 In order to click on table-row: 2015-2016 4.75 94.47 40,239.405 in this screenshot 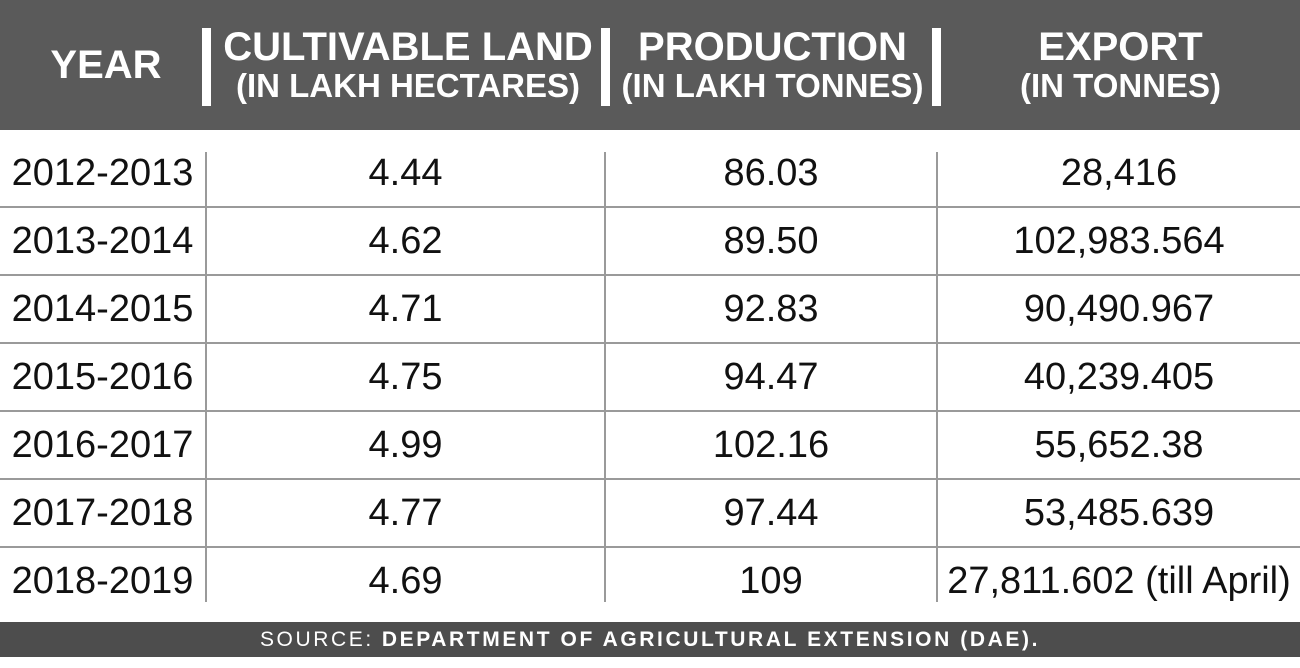, I will do `click(650, 378)`.